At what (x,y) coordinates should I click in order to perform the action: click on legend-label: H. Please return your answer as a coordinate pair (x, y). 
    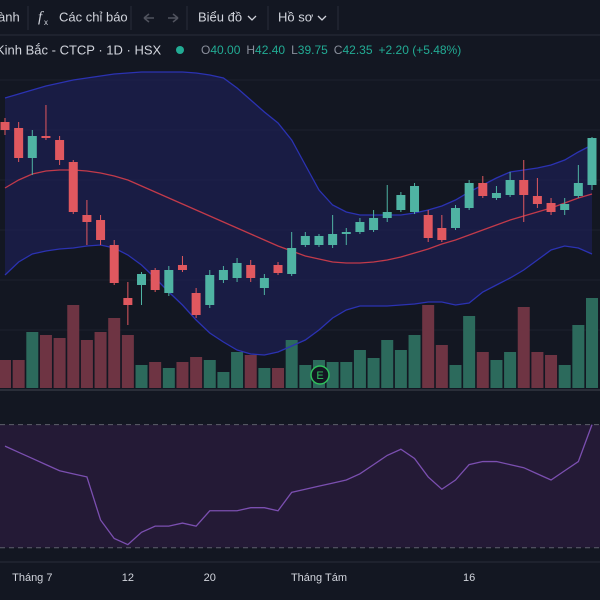
    Looking at the image, I should click on (250, 50).